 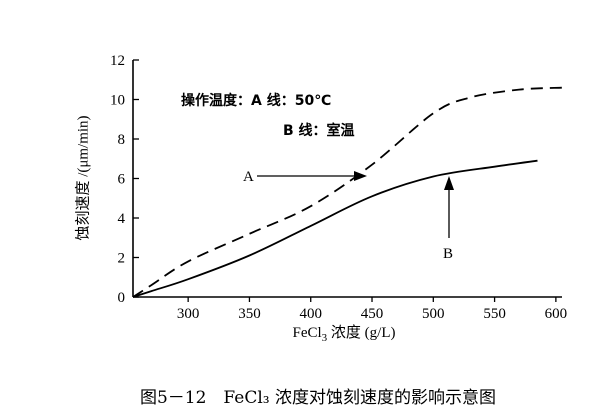 What do you see at coordinates (249, 314) in the screenshot?
I see `x-tick-label-350: 350` at bounding box center [249, 314].